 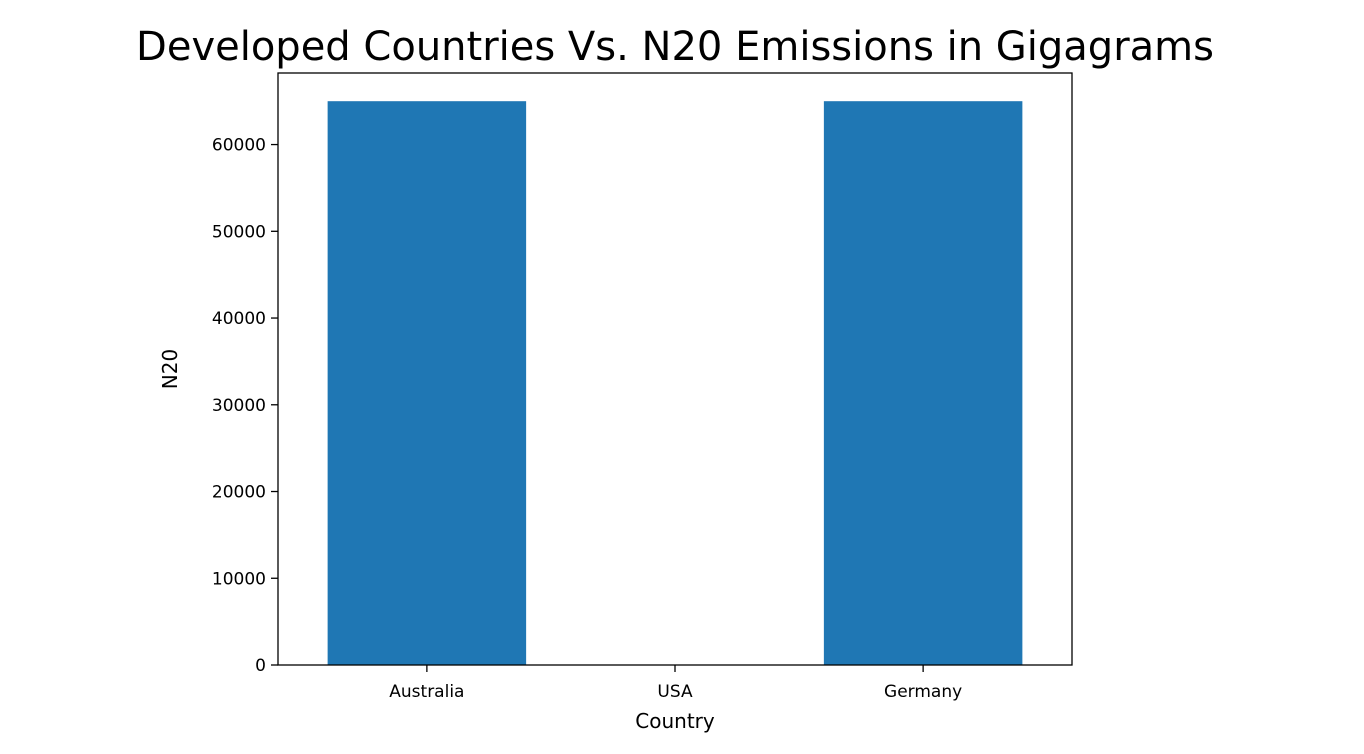 I want to click on y-tick-label: 0, so click(x=260, y=666).